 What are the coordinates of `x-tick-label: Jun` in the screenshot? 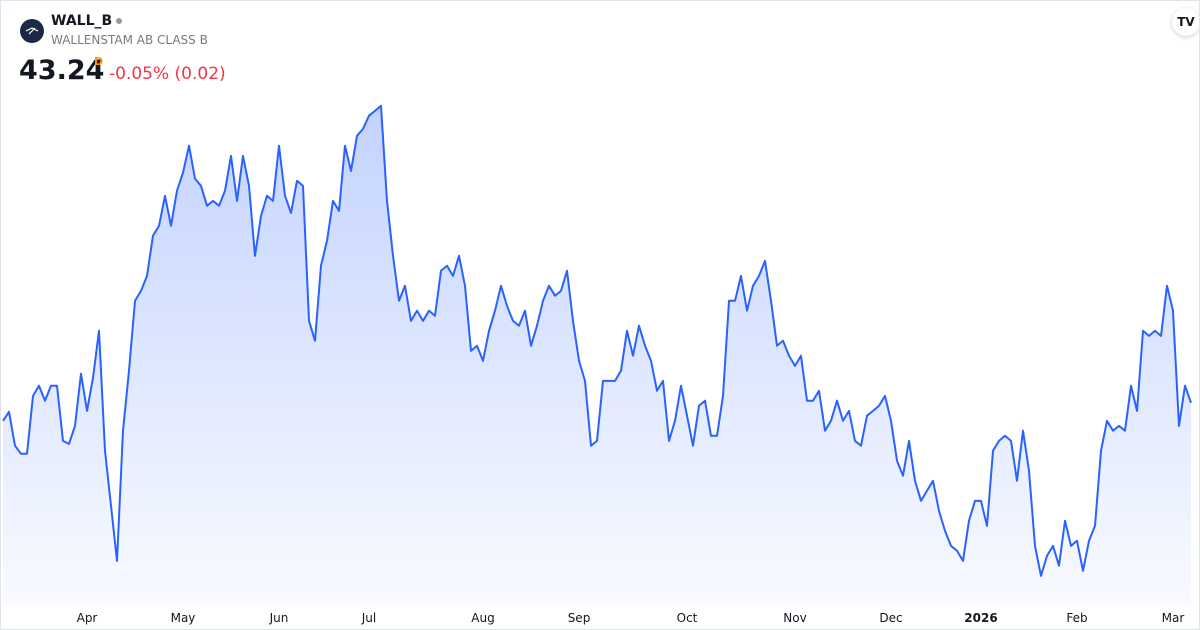 It's located at (279, 618).